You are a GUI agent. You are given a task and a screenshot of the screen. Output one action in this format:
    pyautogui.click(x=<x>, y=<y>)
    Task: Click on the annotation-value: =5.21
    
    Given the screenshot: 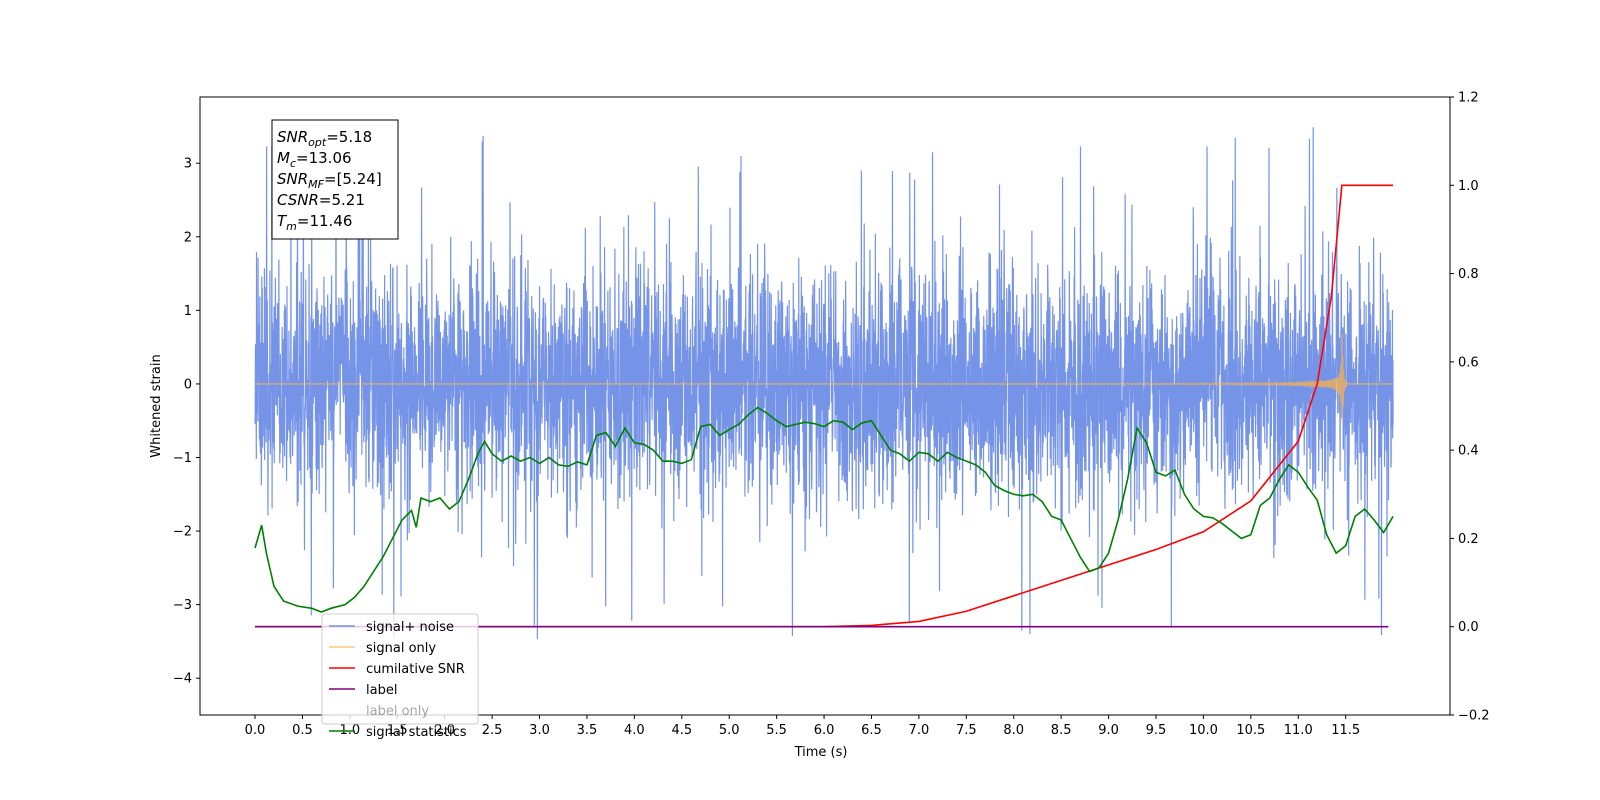 What is the action you would take?
    pyautogui.click(x=342, y=200)
    